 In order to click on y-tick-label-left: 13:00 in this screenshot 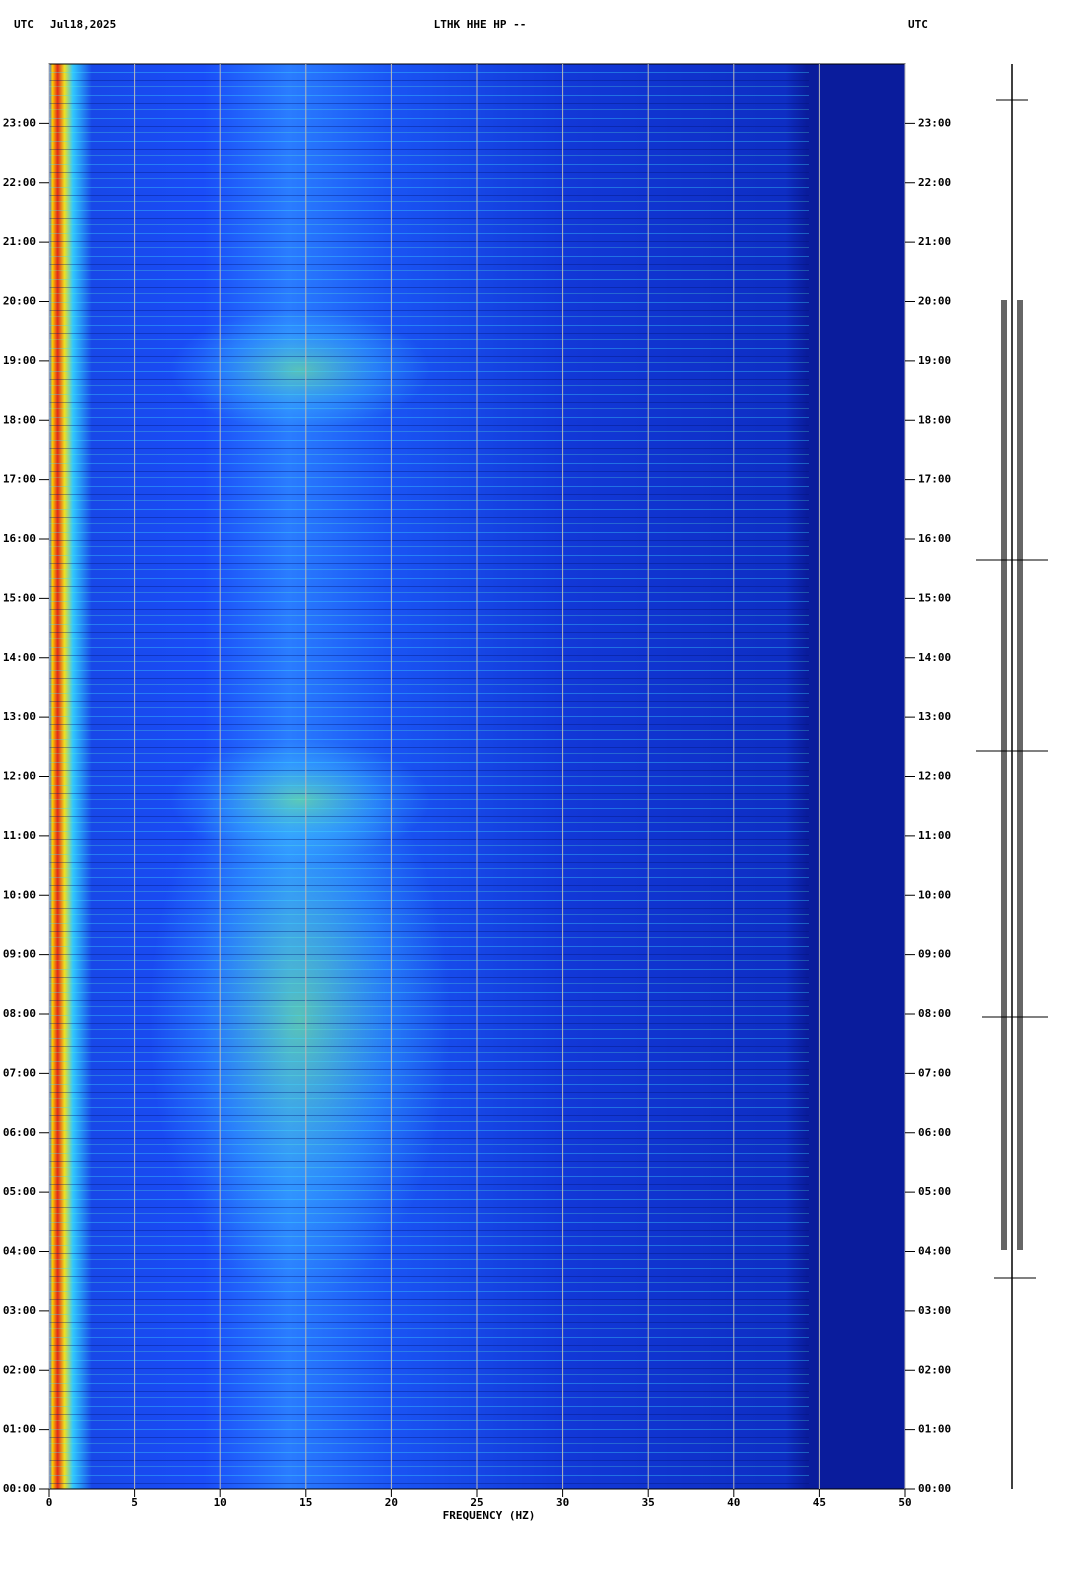, I will do `click(19, 716)`.